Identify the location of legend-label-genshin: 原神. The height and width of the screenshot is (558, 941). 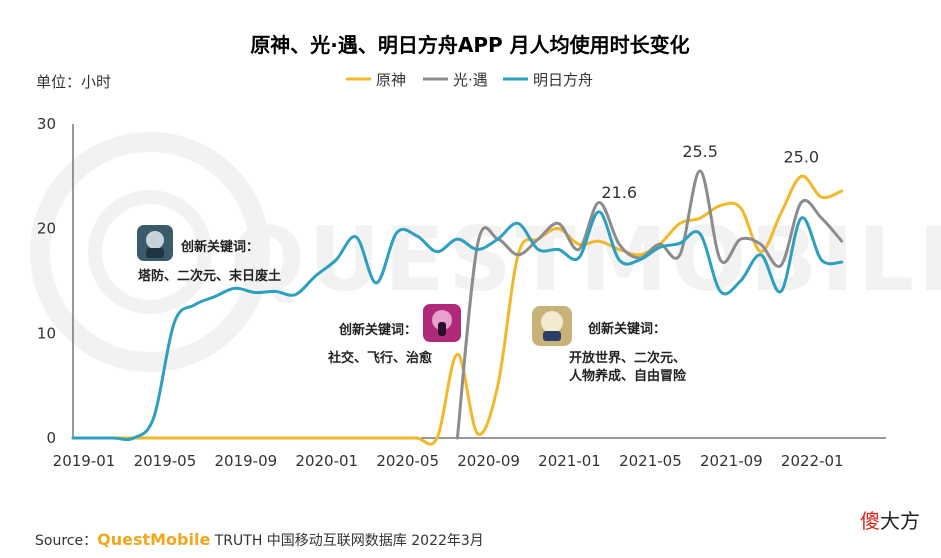
(391, 80).